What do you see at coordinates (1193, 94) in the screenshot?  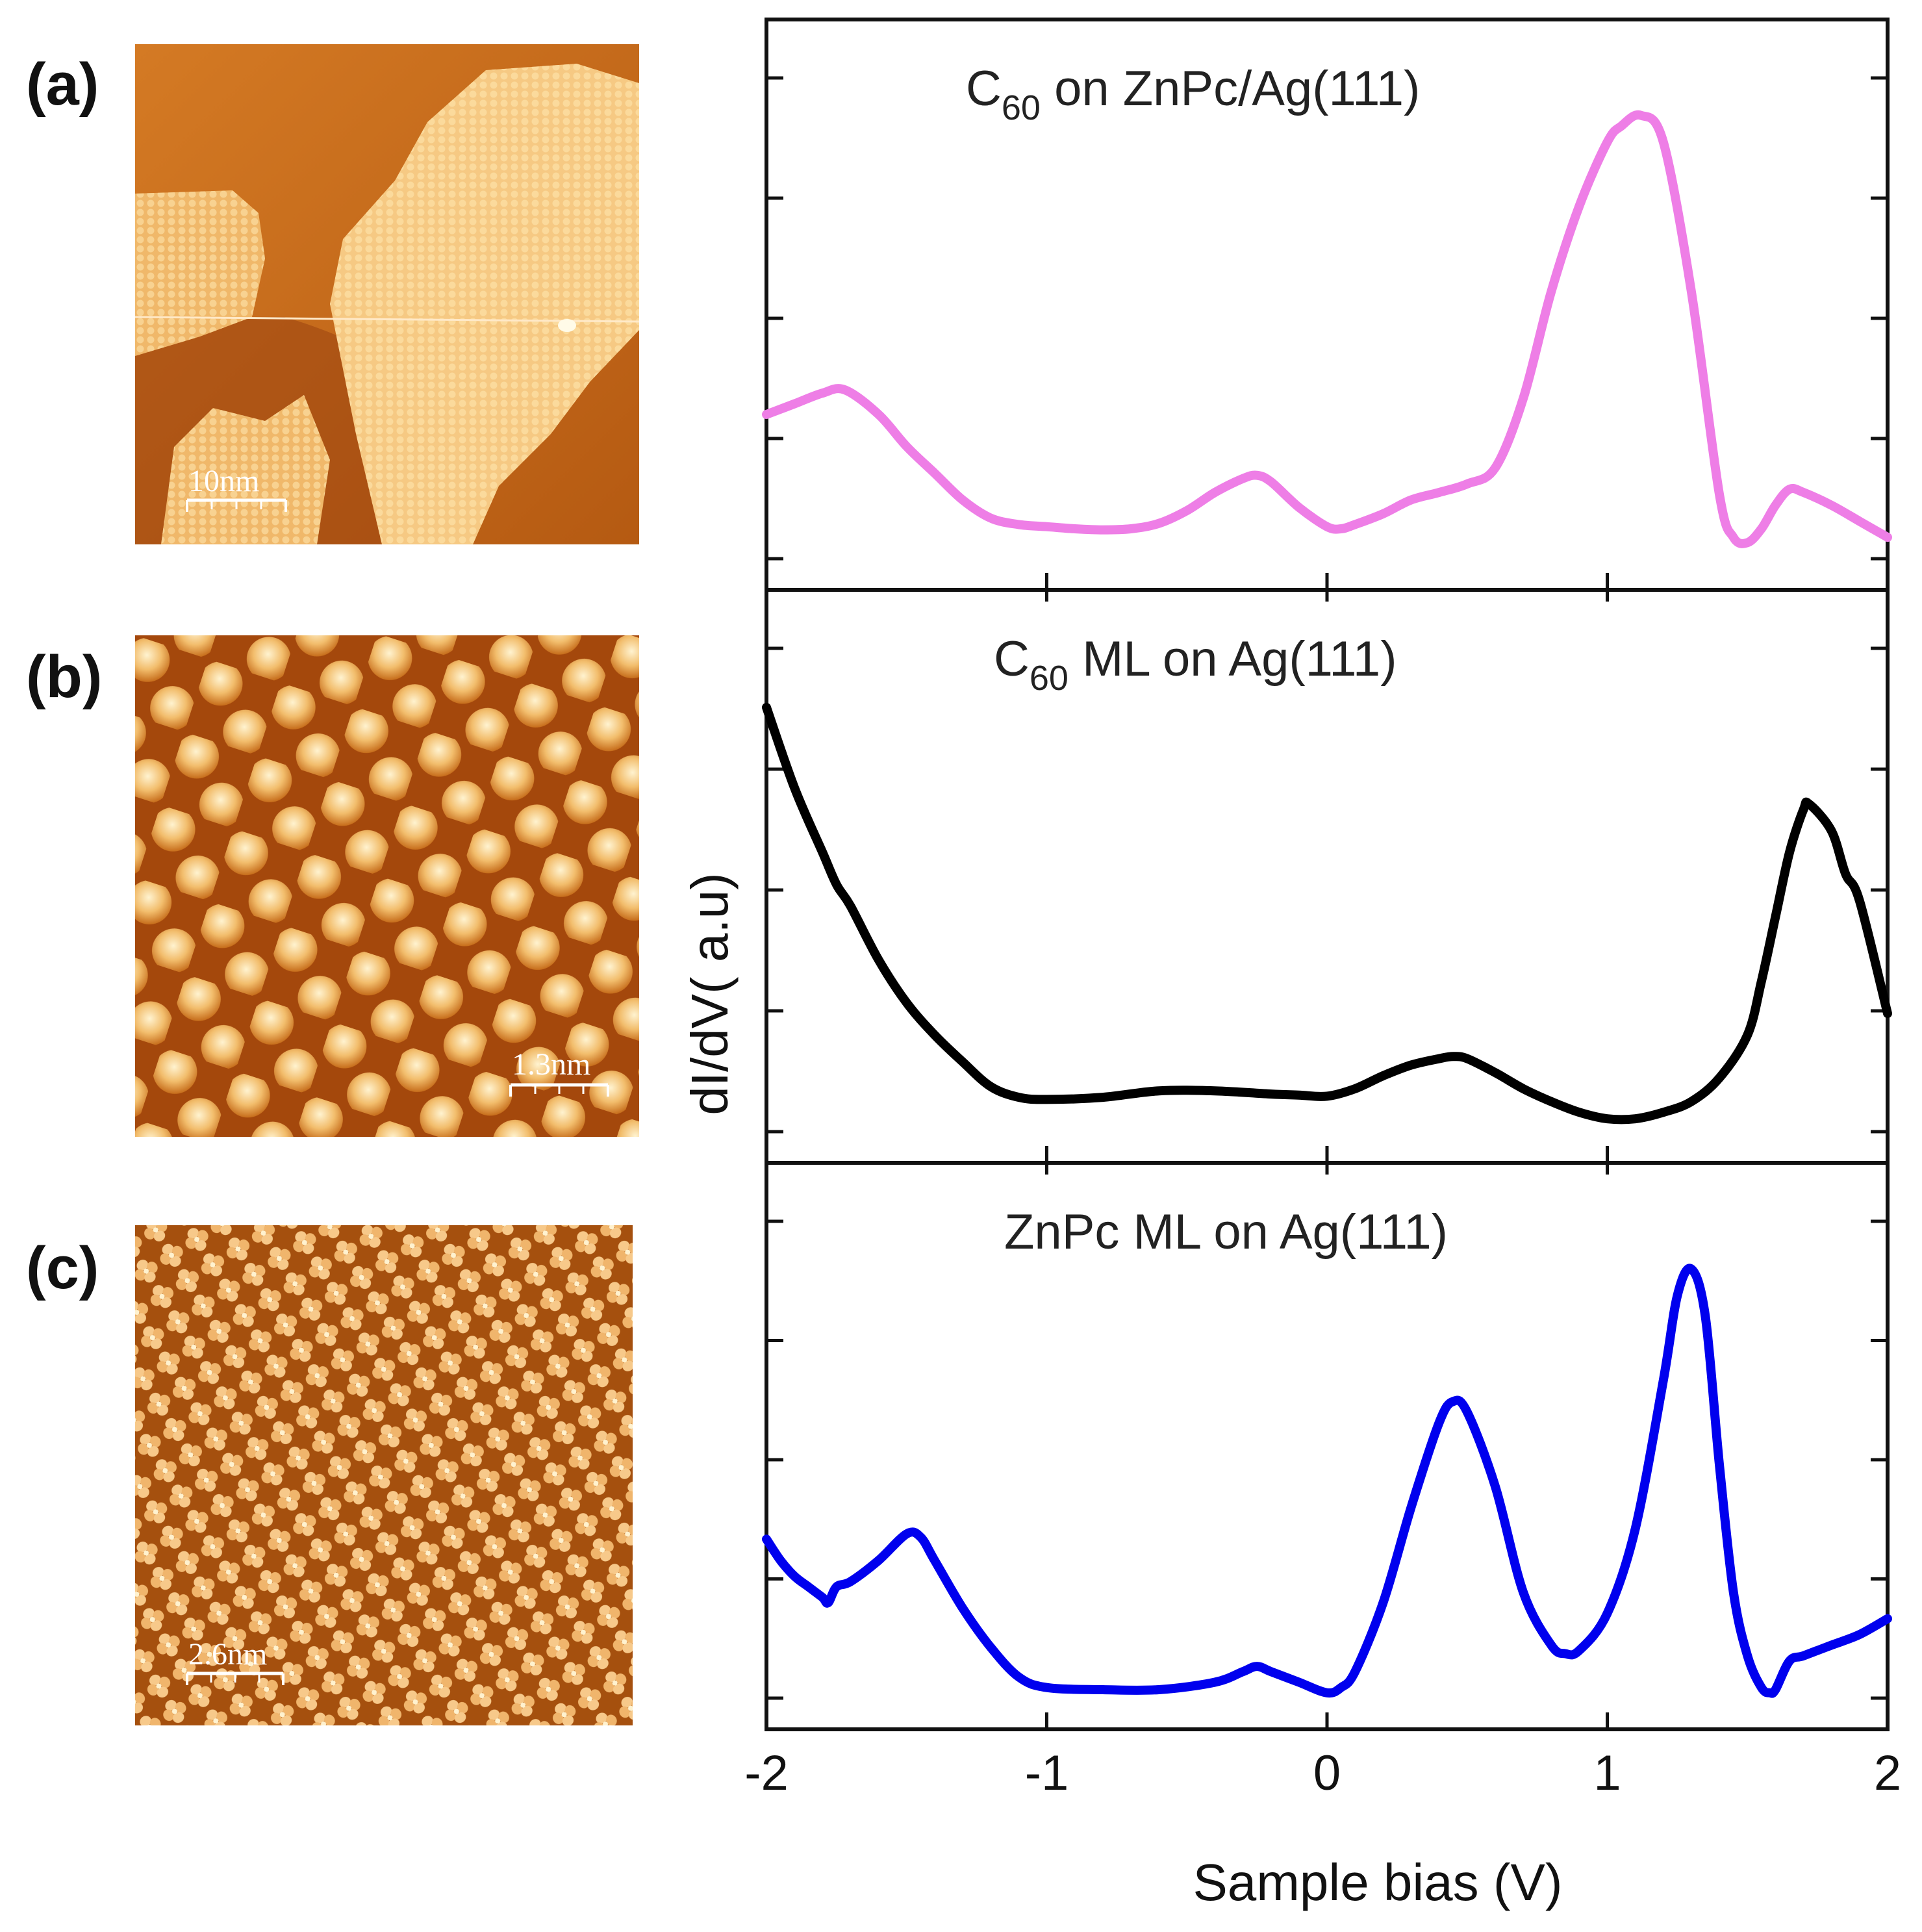 I see `curve-title-c60-on-znpc: C60 on ZnPc/Ag(111)` at bounding box center [1193, 94].